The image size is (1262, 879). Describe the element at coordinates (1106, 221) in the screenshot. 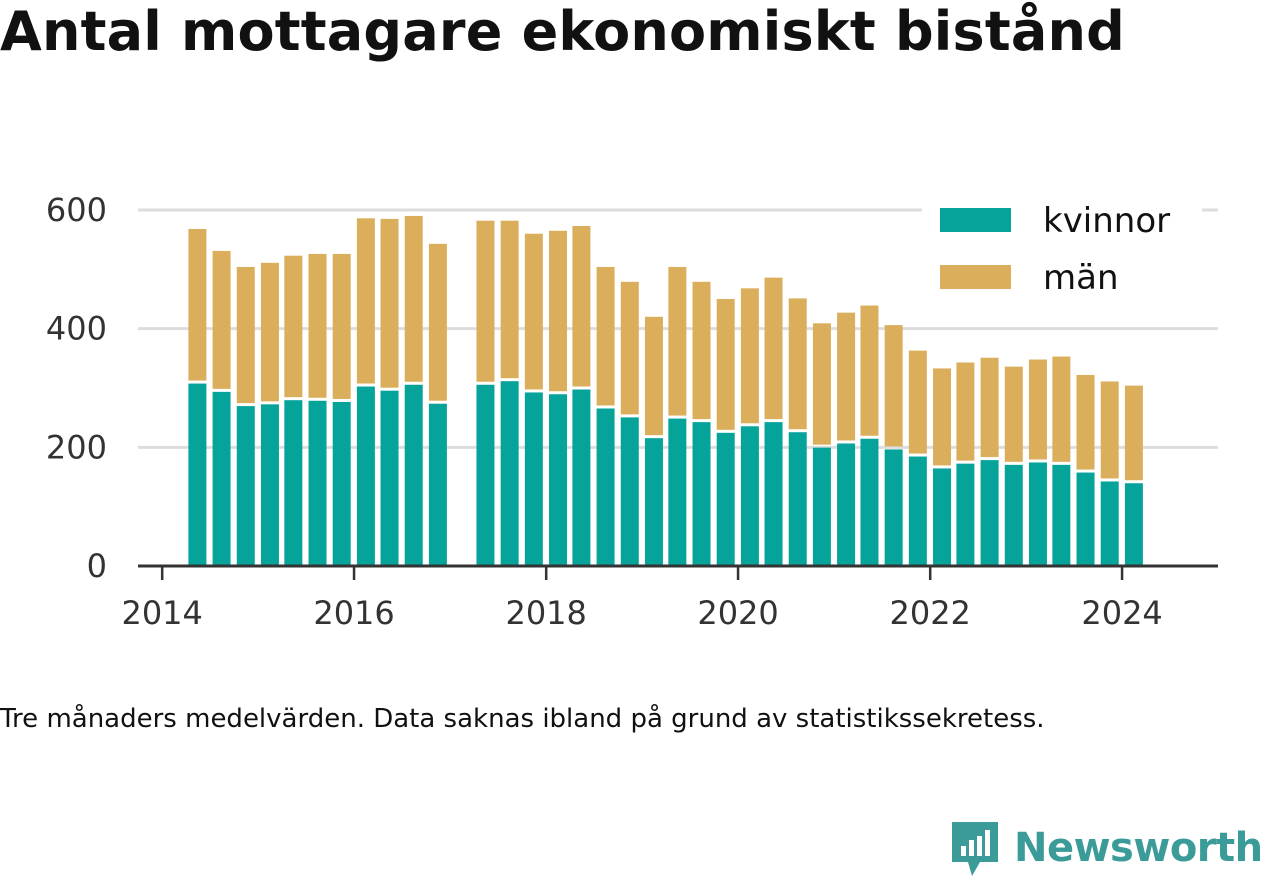

I see `legend-label: kvinnor` at that location.